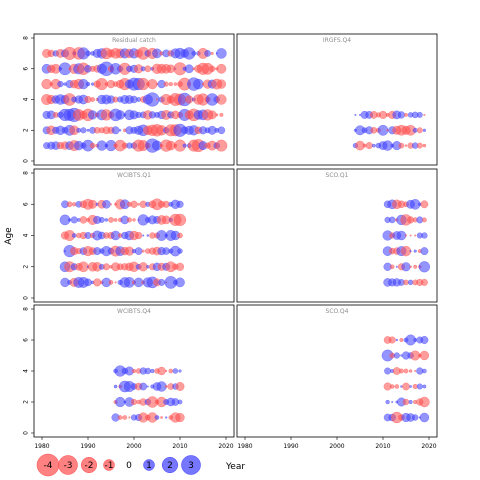 This screenshot has width=480, height=480. Describe the element at coordinates (235, 467) in the screenshot. I see `x-axis-label: Year` at that location.